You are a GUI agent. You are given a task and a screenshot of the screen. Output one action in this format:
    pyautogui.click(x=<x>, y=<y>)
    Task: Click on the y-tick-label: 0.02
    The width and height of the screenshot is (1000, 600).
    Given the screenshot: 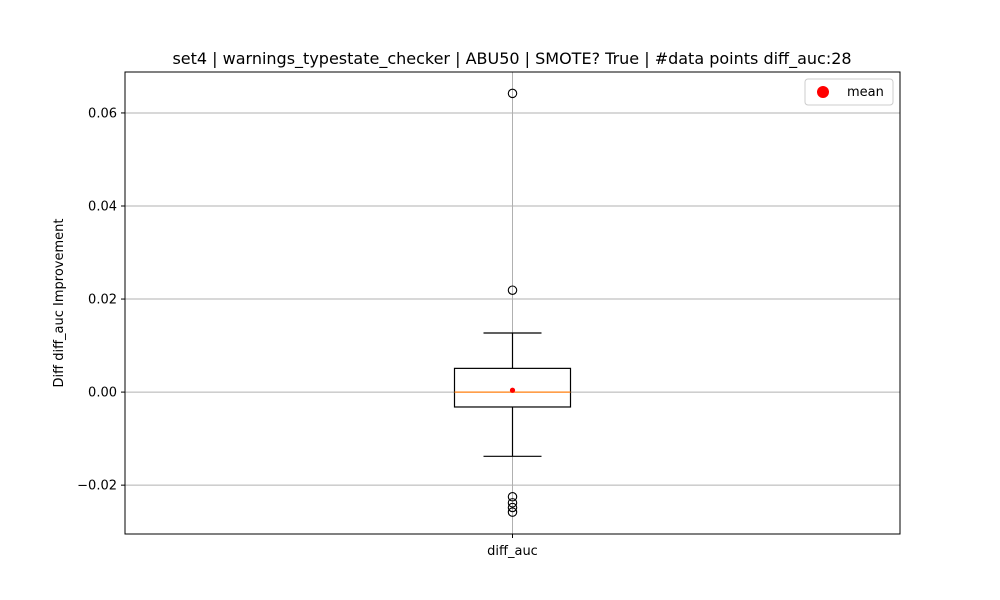 What is the action you would take?
    pyautogui.click(x=102, y=300)
    